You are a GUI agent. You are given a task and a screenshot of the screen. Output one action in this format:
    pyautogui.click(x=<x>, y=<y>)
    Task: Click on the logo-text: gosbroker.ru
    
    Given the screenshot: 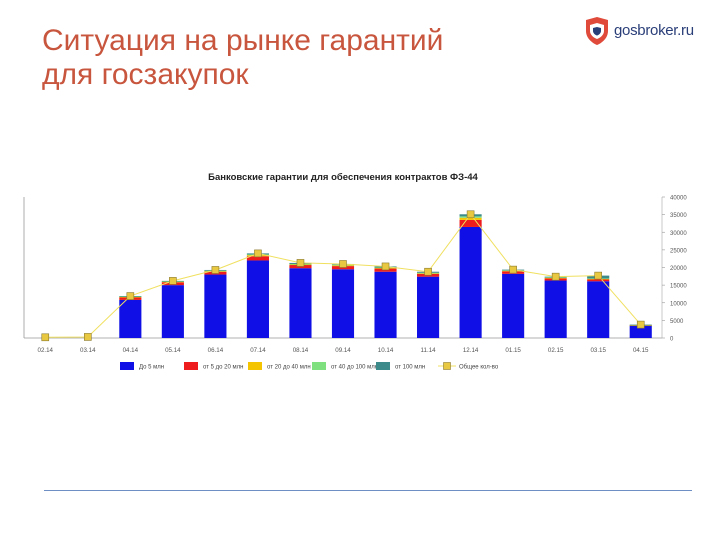 What is the action you would take?
    pyautogui.click(x=654, y=30)
    